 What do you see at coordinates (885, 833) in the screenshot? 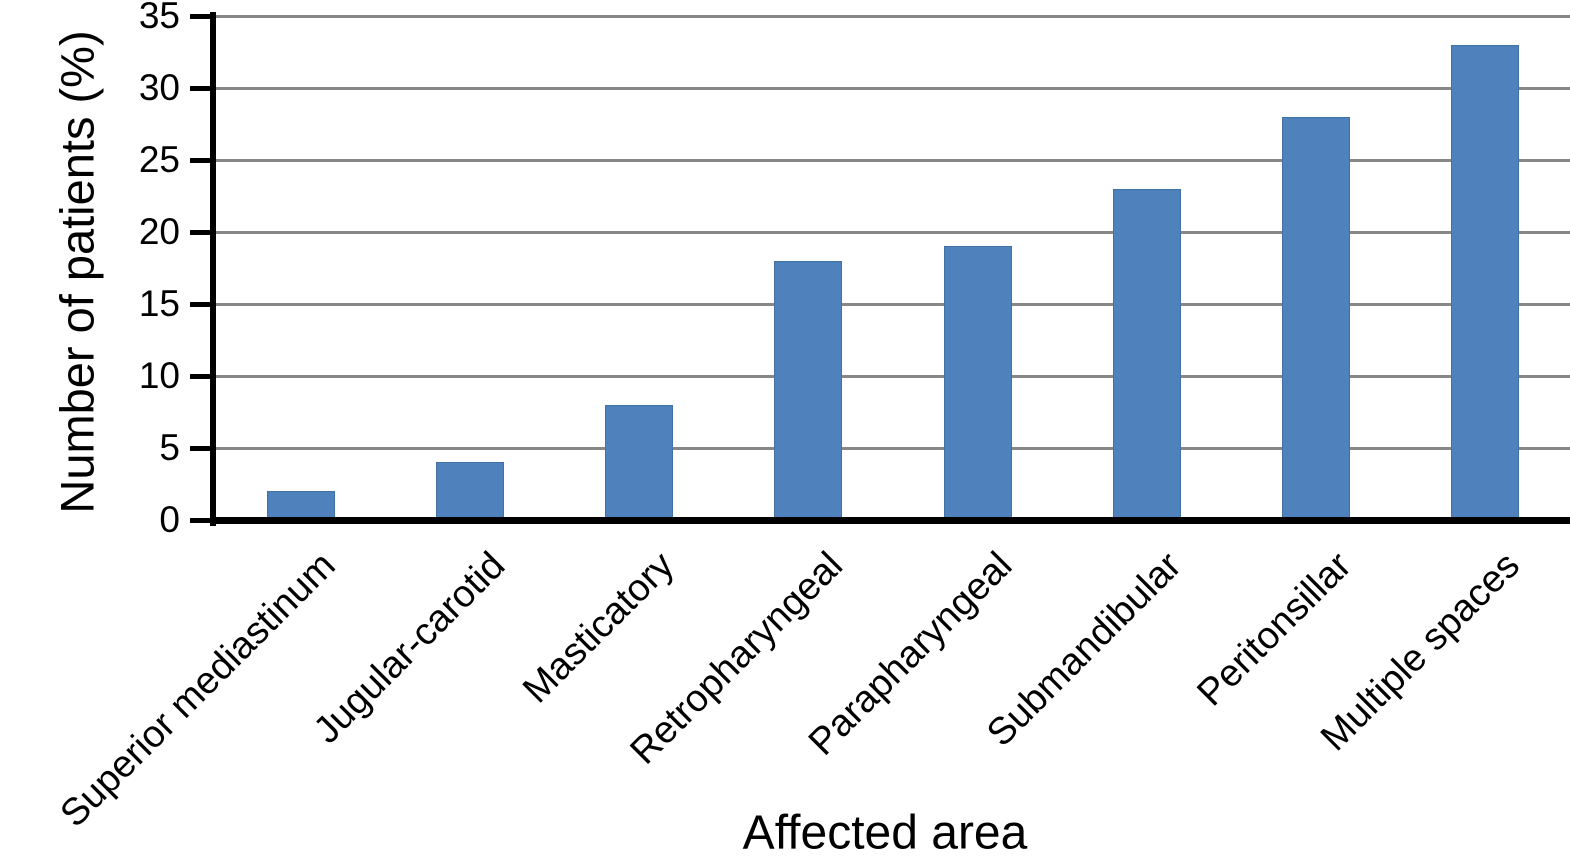
I see `x-axis-title: Affected area` at bounding box center [885, 833].